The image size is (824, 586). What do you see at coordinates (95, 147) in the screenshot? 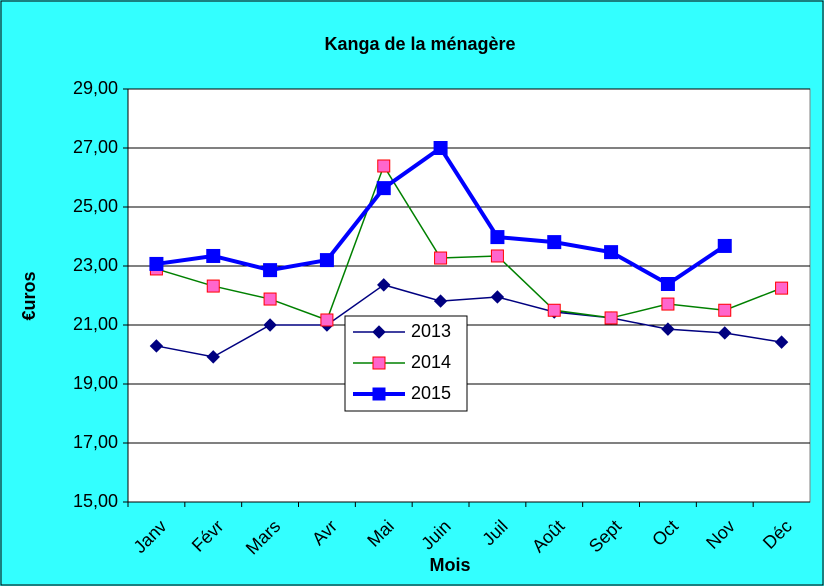
I see `y-tick-label: 27,00` at bounding box center [95, 147].